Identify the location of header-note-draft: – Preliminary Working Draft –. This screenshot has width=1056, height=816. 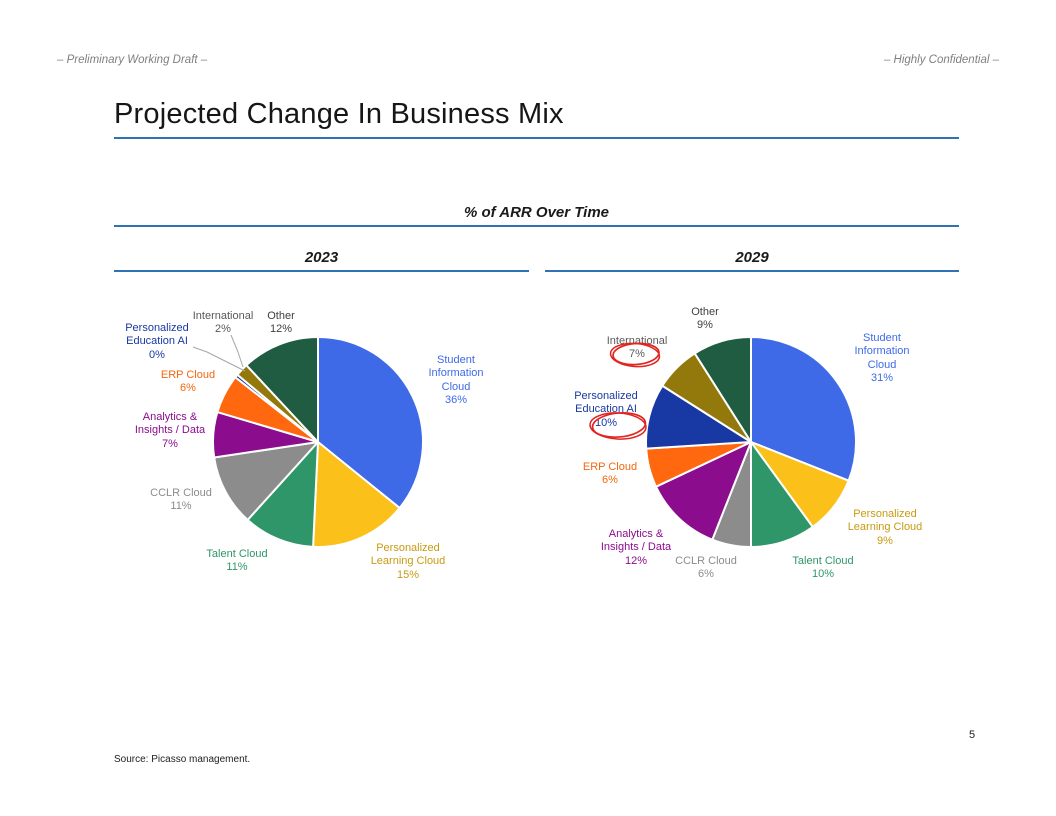
(132, 60).